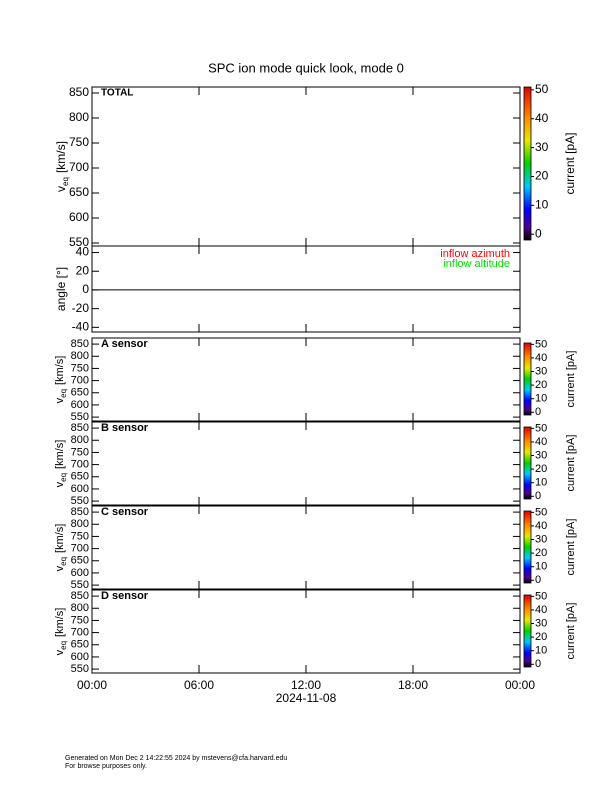 Image resolution: width=612 pixels, height=792 pixels. Describe the element at coordinates (520, 685) in the screenshot. I see `x-tick-label: 00:00` at that location.